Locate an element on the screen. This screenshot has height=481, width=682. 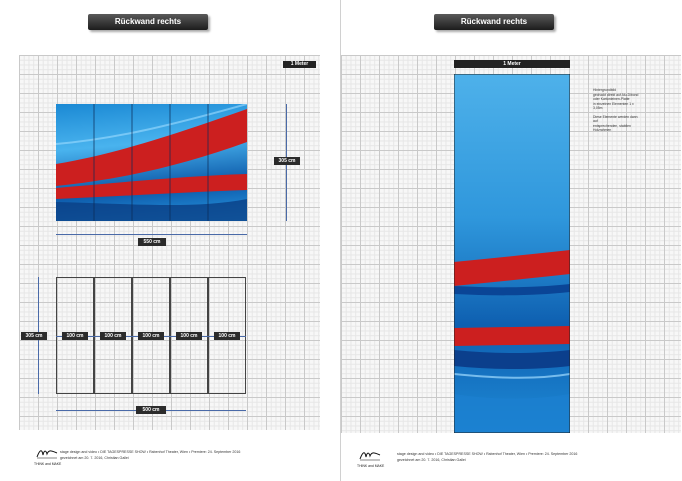
panels-width-label: 500 cm is located at coordinates (151, 410).